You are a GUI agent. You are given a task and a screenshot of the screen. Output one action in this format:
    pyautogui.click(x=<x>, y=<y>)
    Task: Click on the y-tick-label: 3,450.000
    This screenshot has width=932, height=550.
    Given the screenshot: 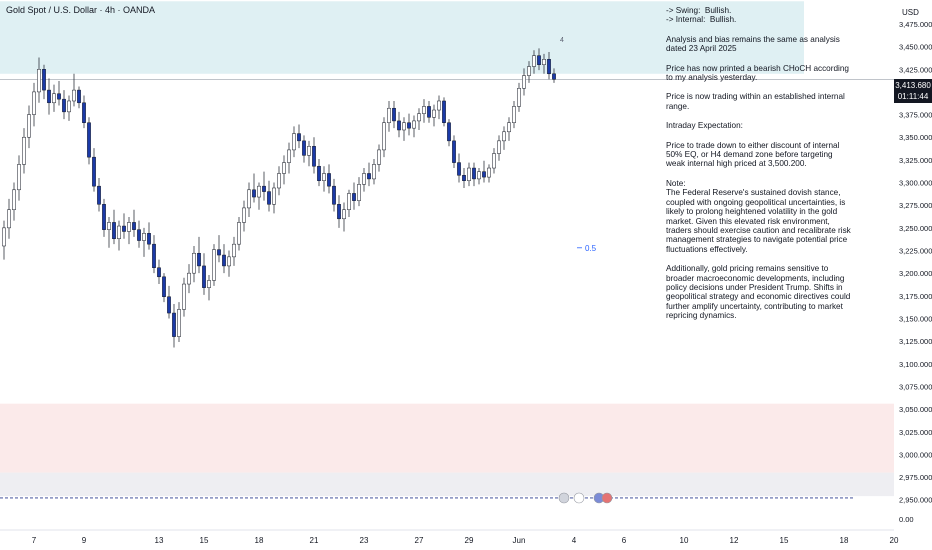 What is the action you would take?
    pyautogui.click(x=915, y=47)
    